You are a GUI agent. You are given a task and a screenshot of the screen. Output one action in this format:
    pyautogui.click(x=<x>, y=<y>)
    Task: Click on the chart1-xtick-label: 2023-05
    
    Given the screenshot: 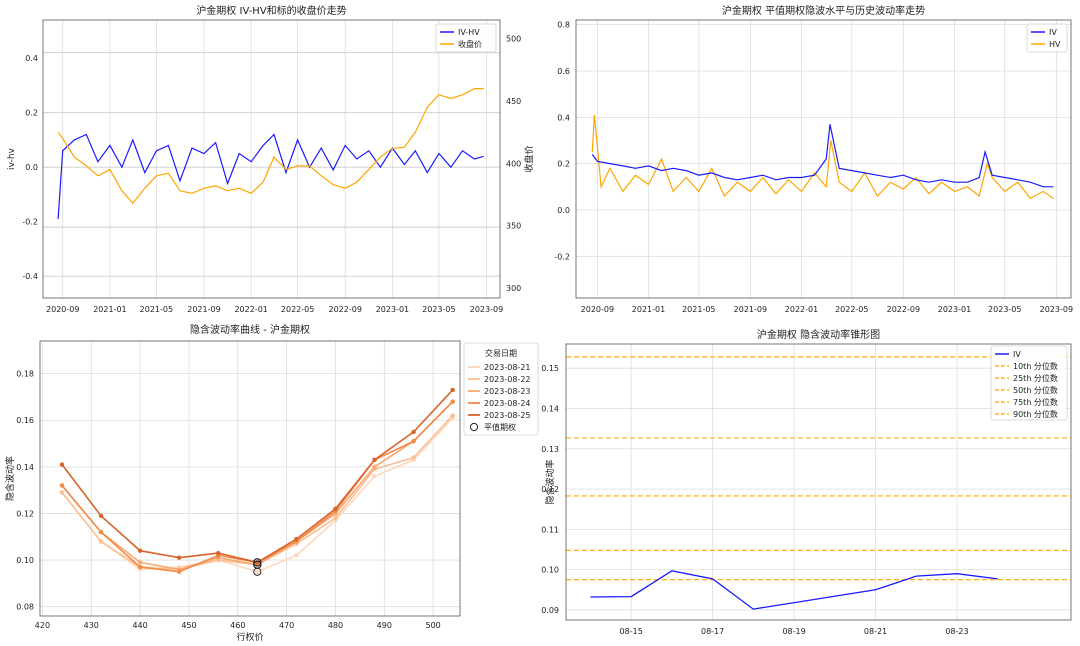 What is the action you would take?
    pyautogui.click(x=438, y=309)
    